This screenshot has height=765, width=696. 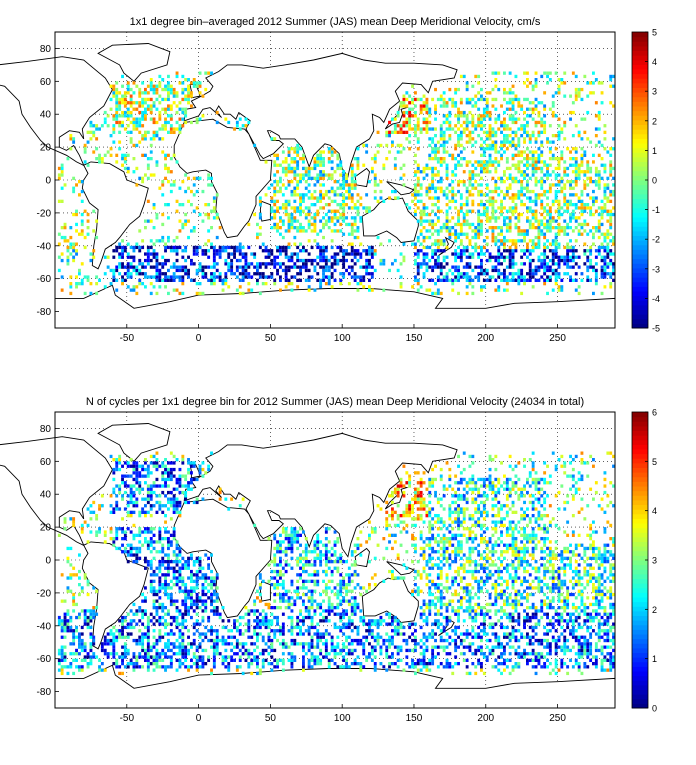 I want to click on y-tick-label: 60, so click(x=46, y=82).